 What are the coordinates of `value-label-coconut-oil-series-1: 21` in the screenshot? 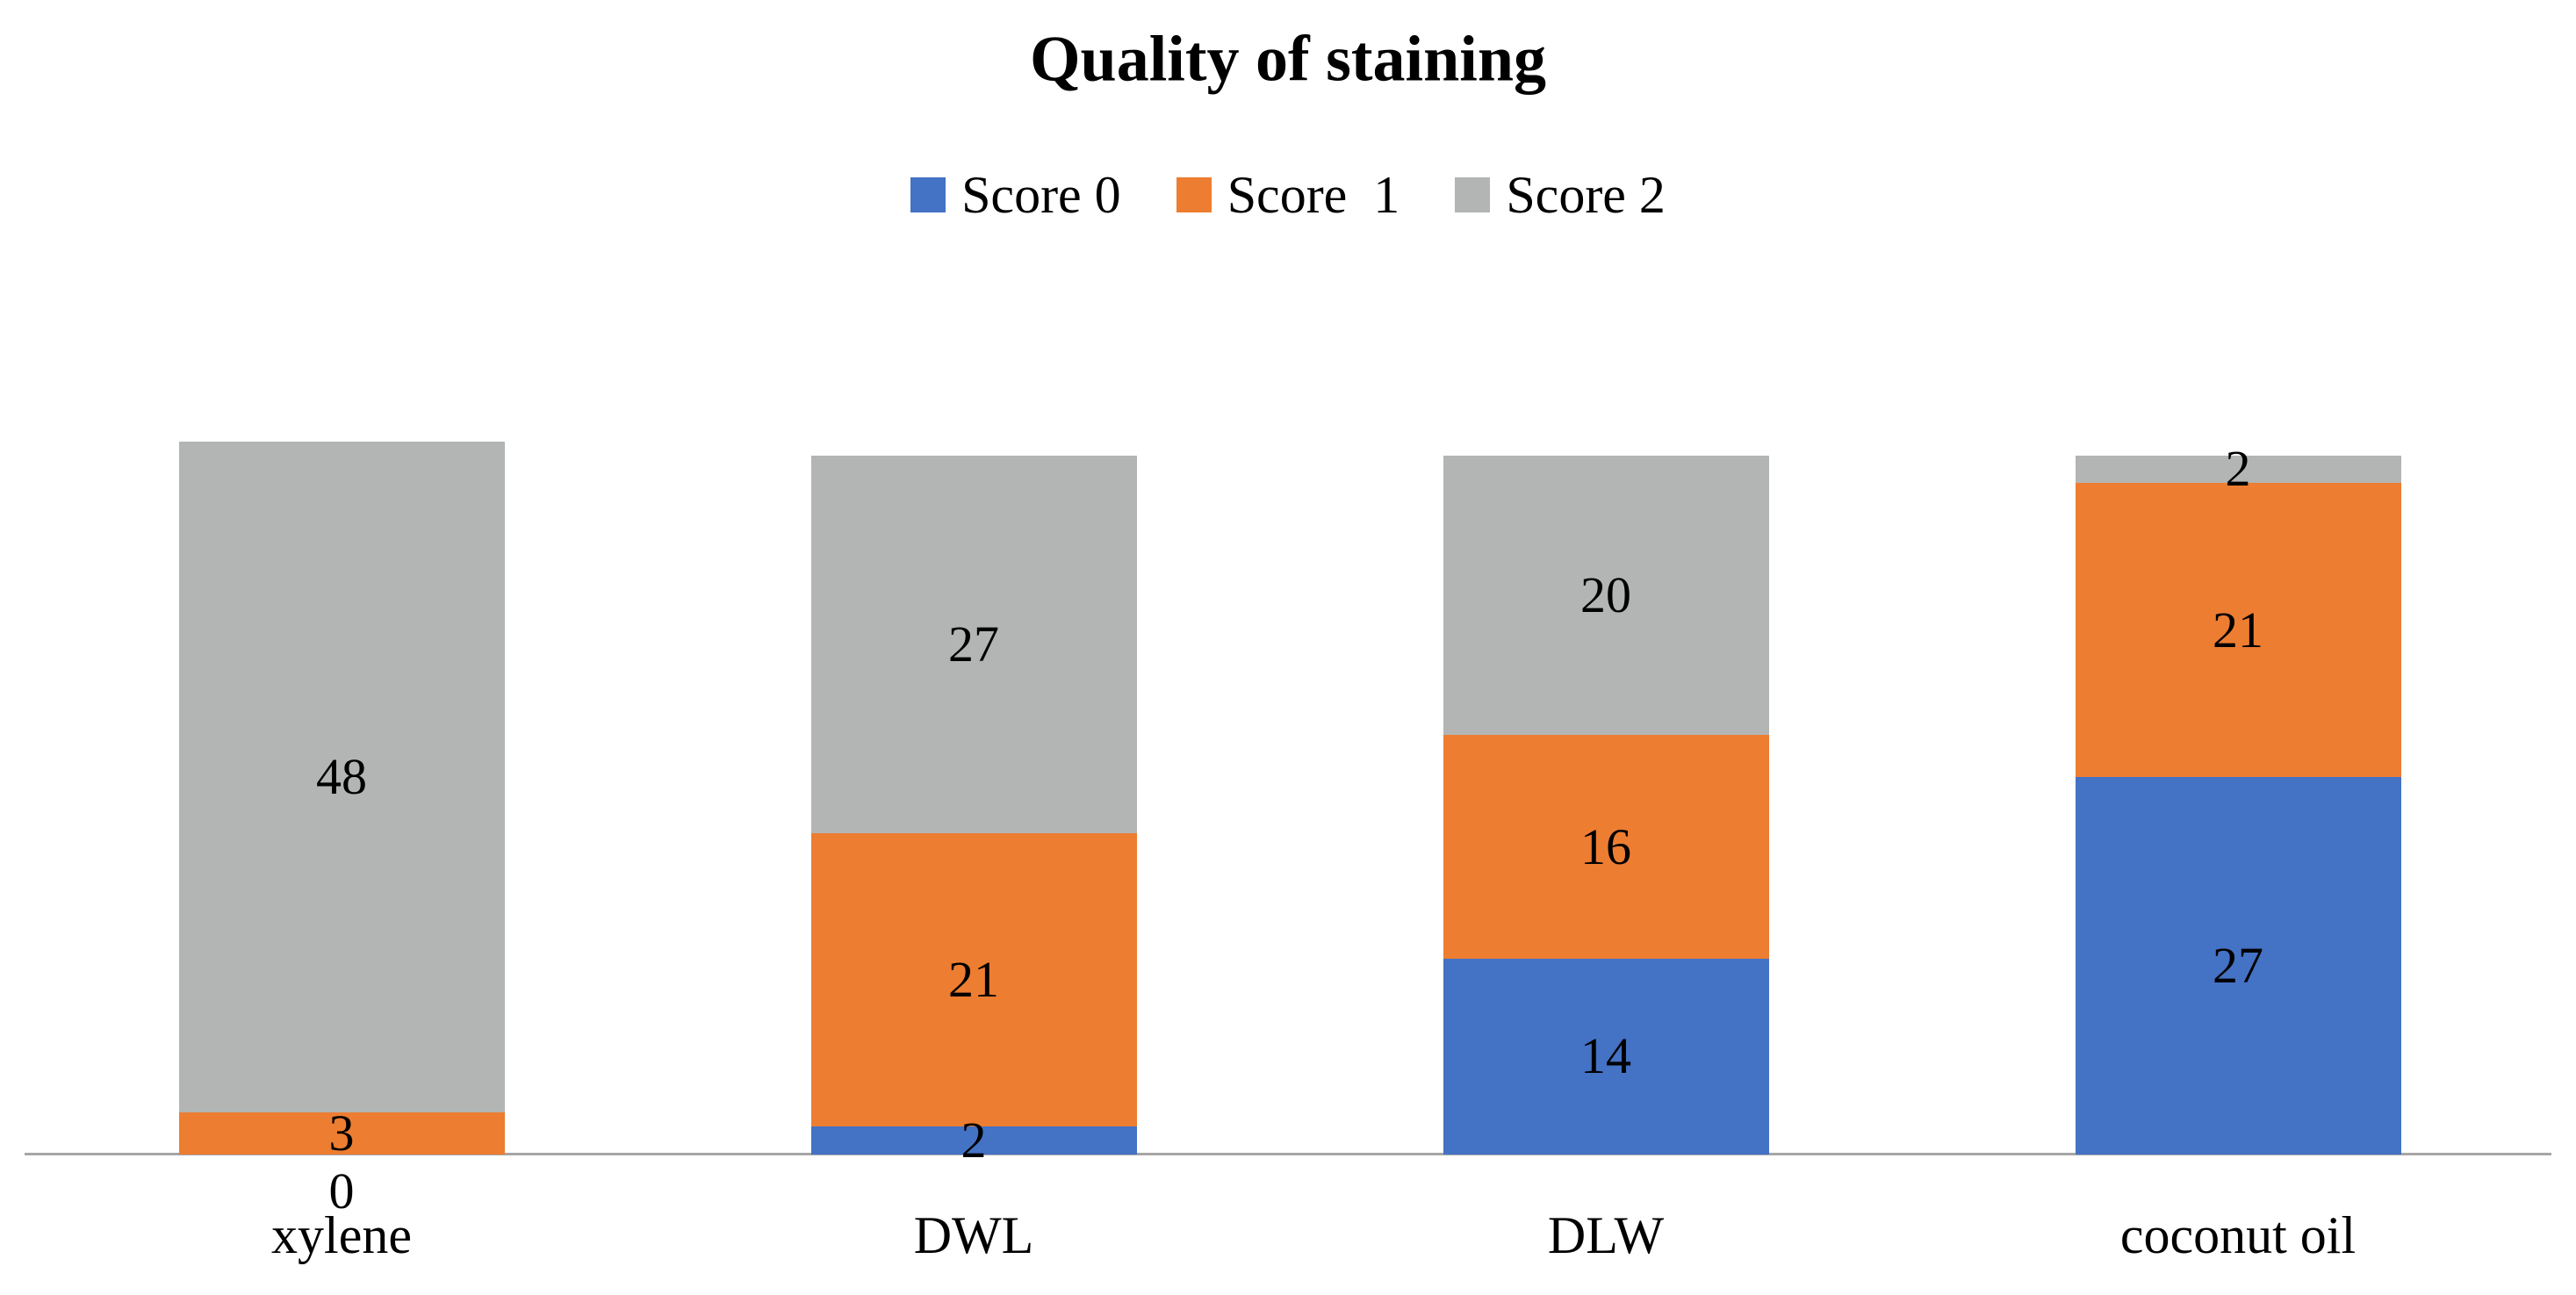 It's located at (2238, 629).